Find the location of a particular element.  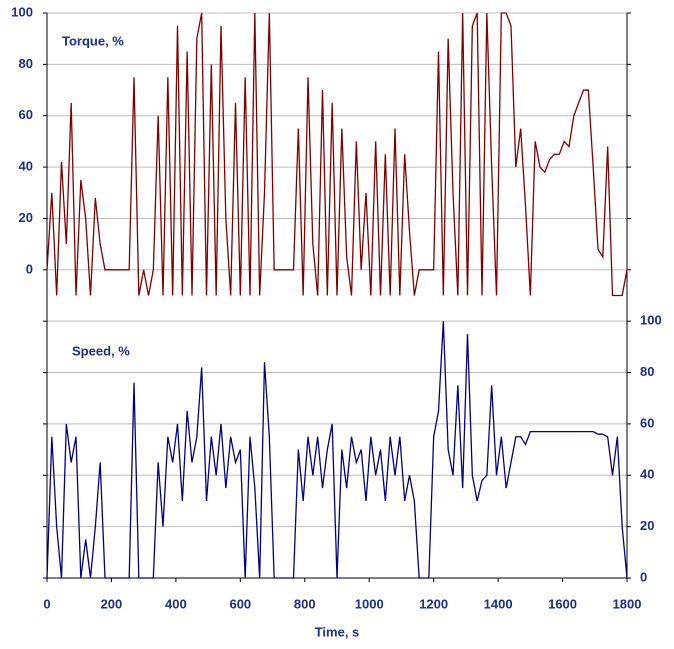

y2-tick-label: 20 is located at coordinates (647, 525).